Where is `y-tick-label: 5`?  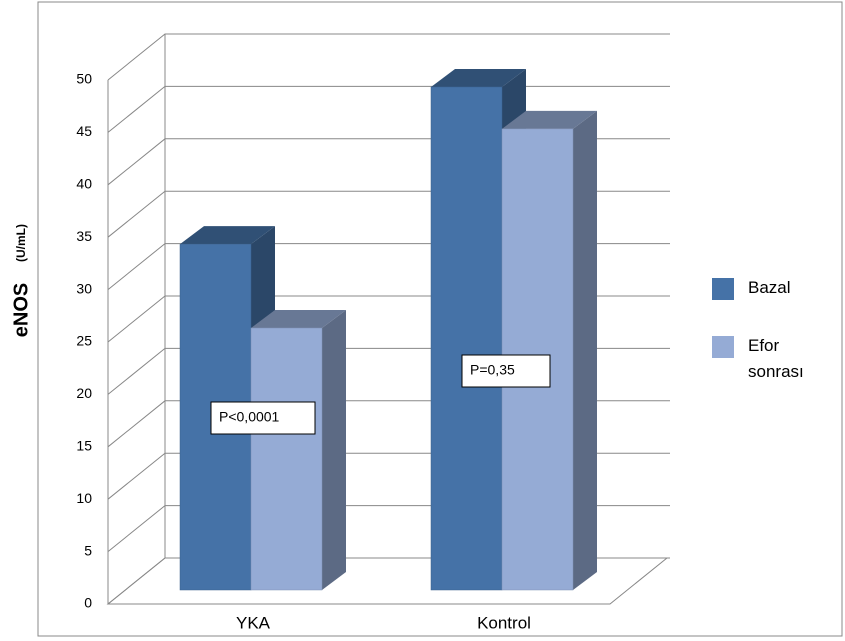 y-tick-label: 5 is located at coordinates (88, 550).